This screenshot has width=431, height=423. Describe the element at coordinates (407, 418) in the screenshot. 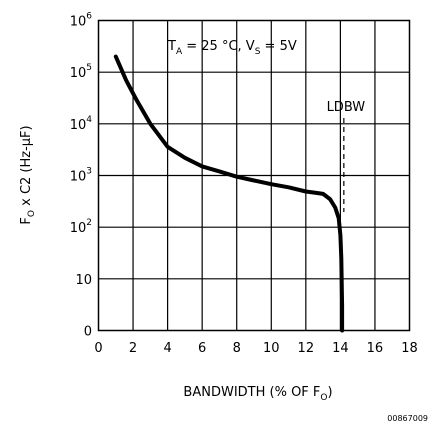

I see `figure-id: 00867009` at that location.